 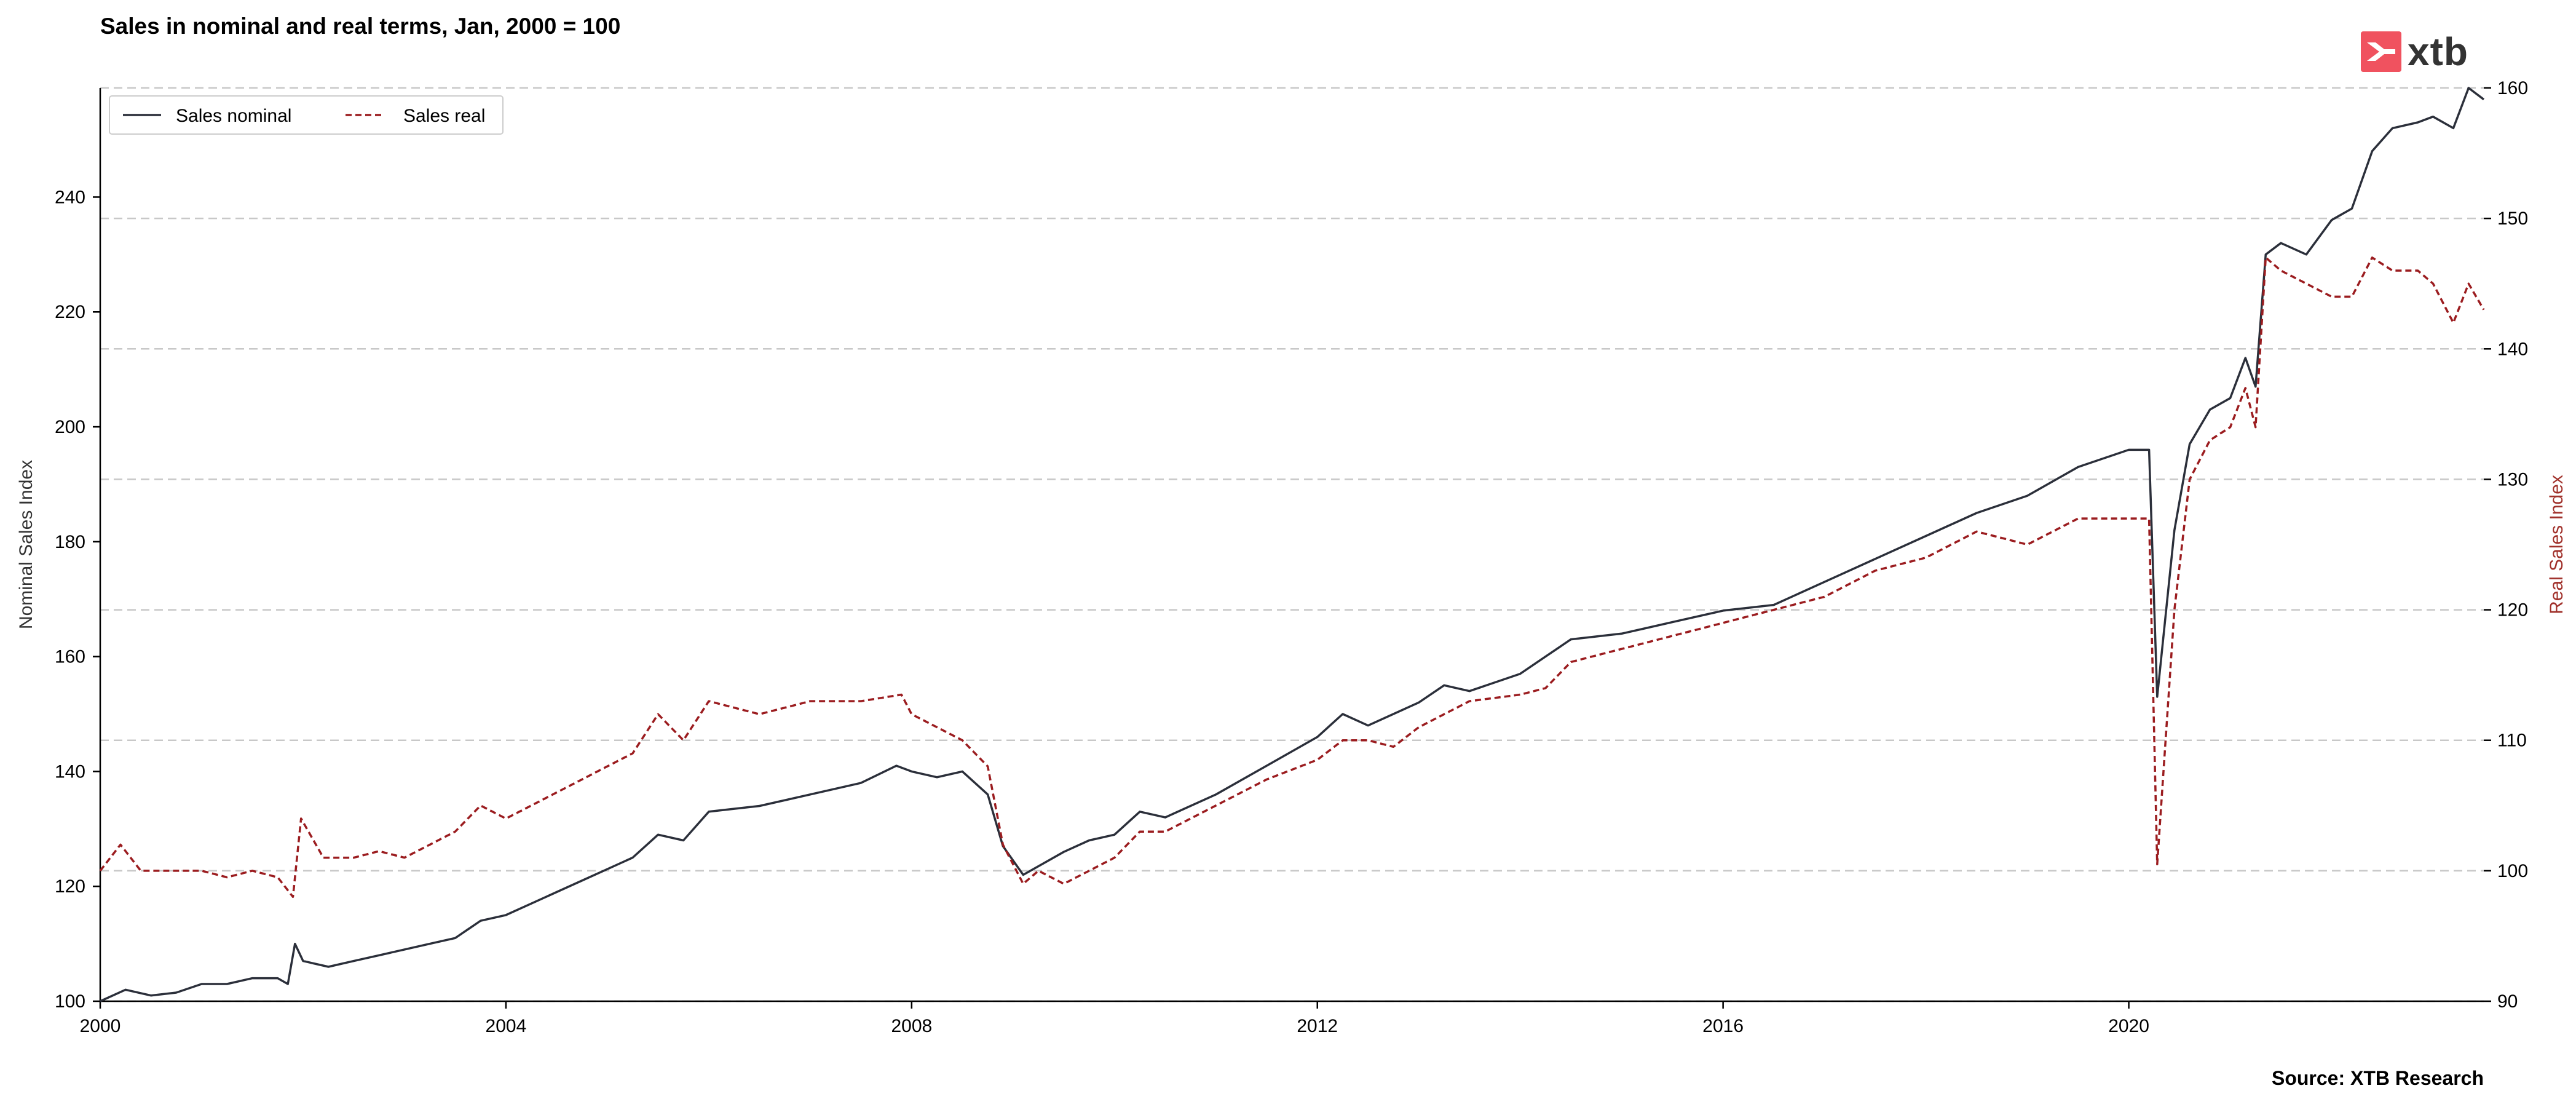 I want to click on xtb-logo-text: xtb, so click(x=2438, y=52).